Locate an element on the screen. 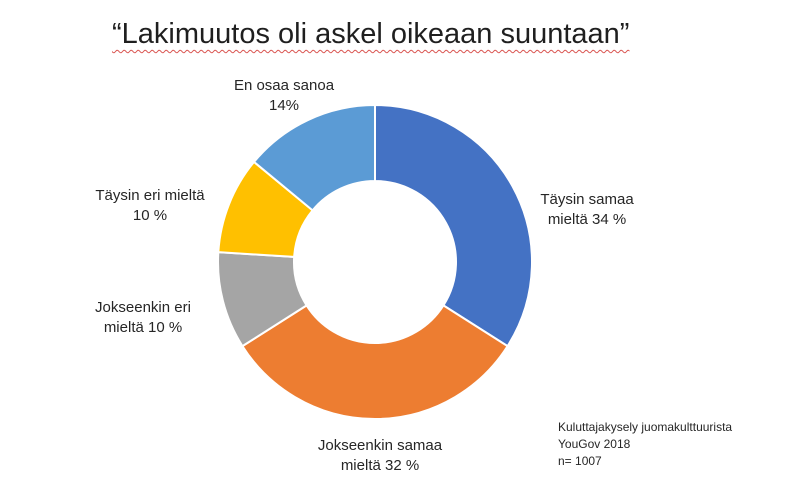 The image size is (800, 487). label-taysin-eri: Täysin eri mieltä 10 % is located at coordinates (150, 205).